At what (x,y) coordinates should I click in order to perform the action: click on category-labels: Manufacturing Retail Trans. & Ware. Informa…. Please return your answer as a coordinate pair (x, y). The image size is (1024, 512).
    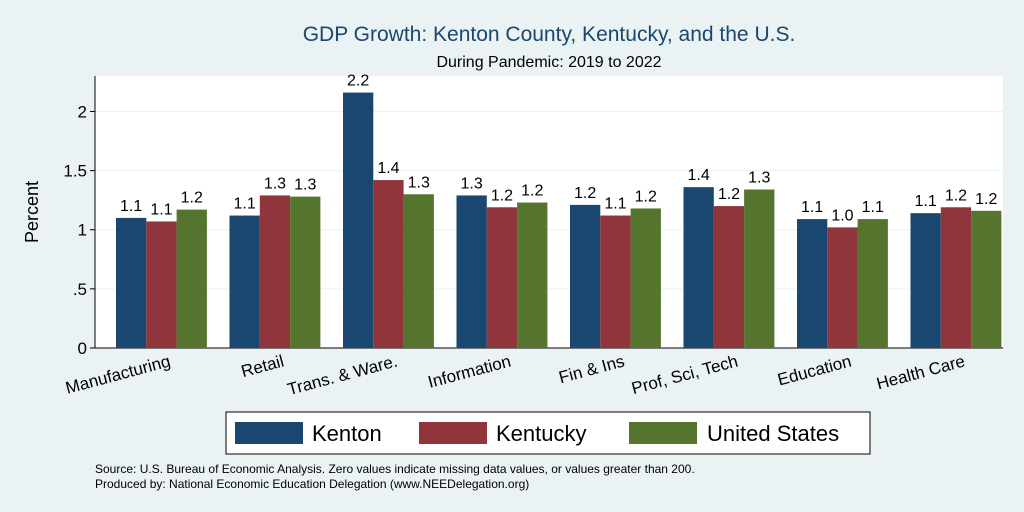
    Looking at the image, I should click on (515, 376).